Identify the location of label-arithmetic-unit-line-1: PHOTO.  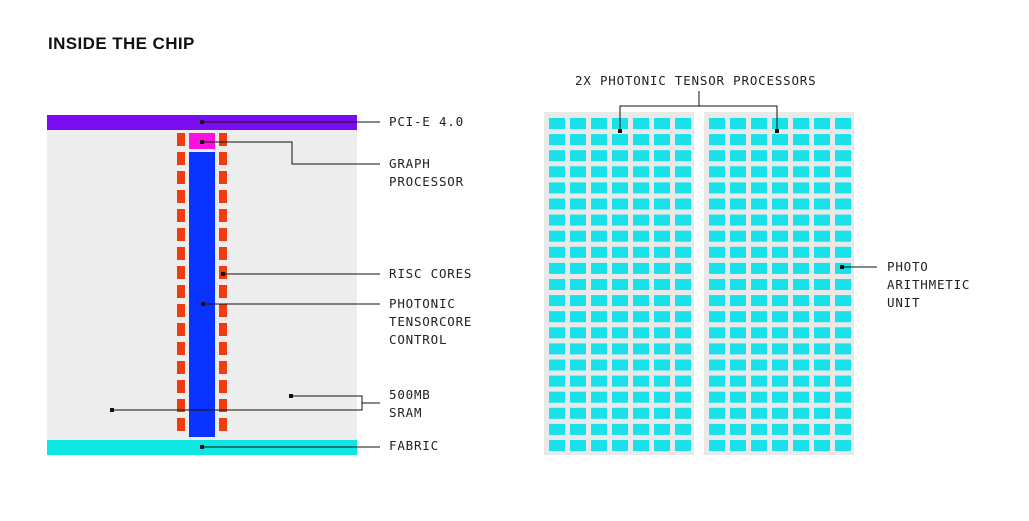
(908, 266).